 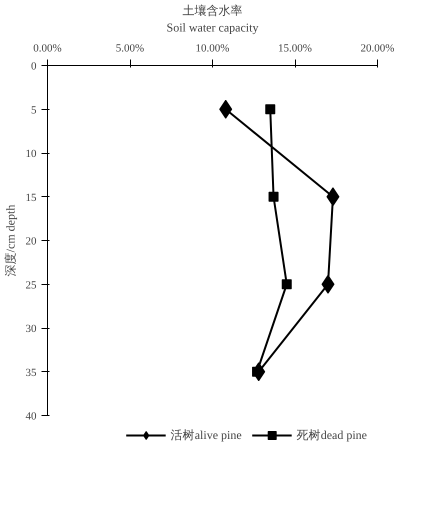 What do you see at coordinates (31, 198) in the screenshot?
I see `y-tick-label: 15` at bounding box center [31, 198].